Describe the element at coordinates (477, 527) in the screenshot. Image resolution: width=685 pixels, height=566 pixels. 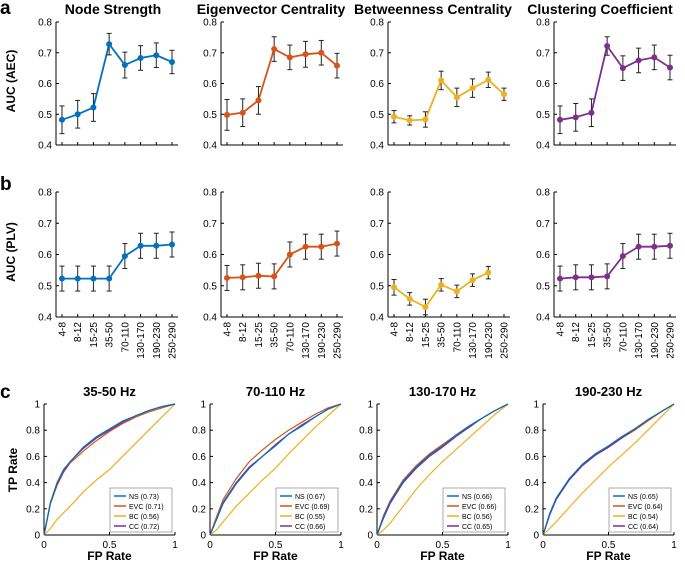
I see `legend-label: CC (0.65)` at that location.